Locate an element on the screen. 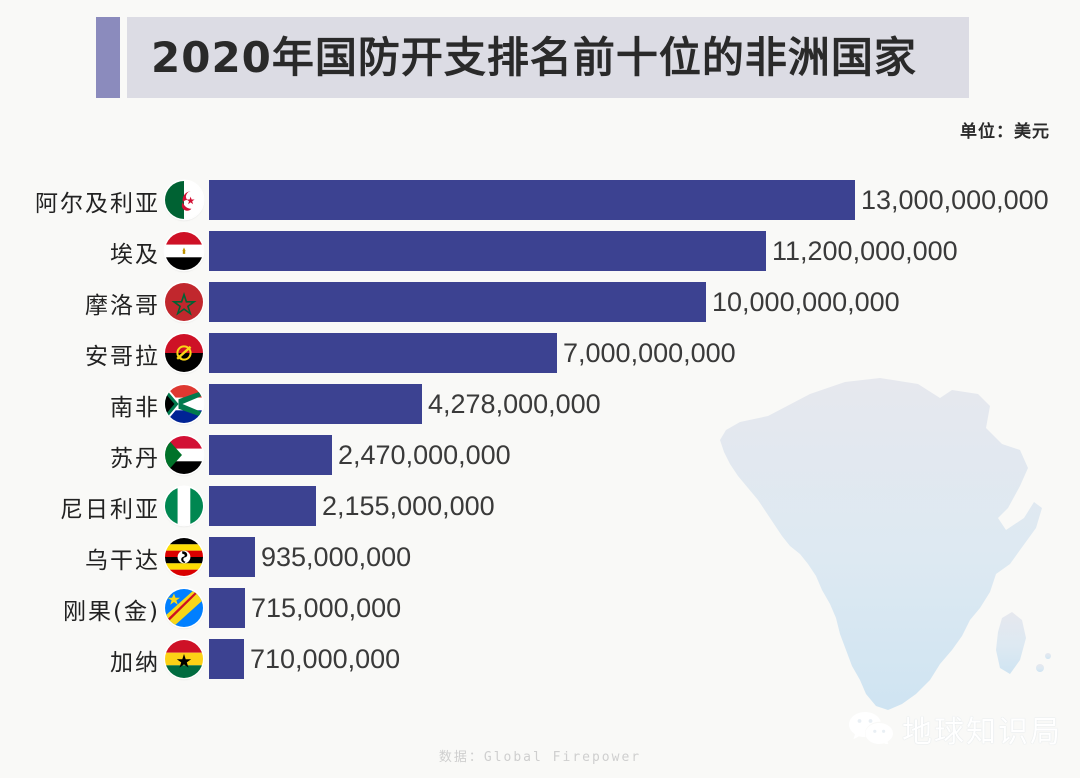 The height and width of the screenshot is (778, 1080). bar-value-label: 11,200,000,000 is located at coordinates (865, 250).